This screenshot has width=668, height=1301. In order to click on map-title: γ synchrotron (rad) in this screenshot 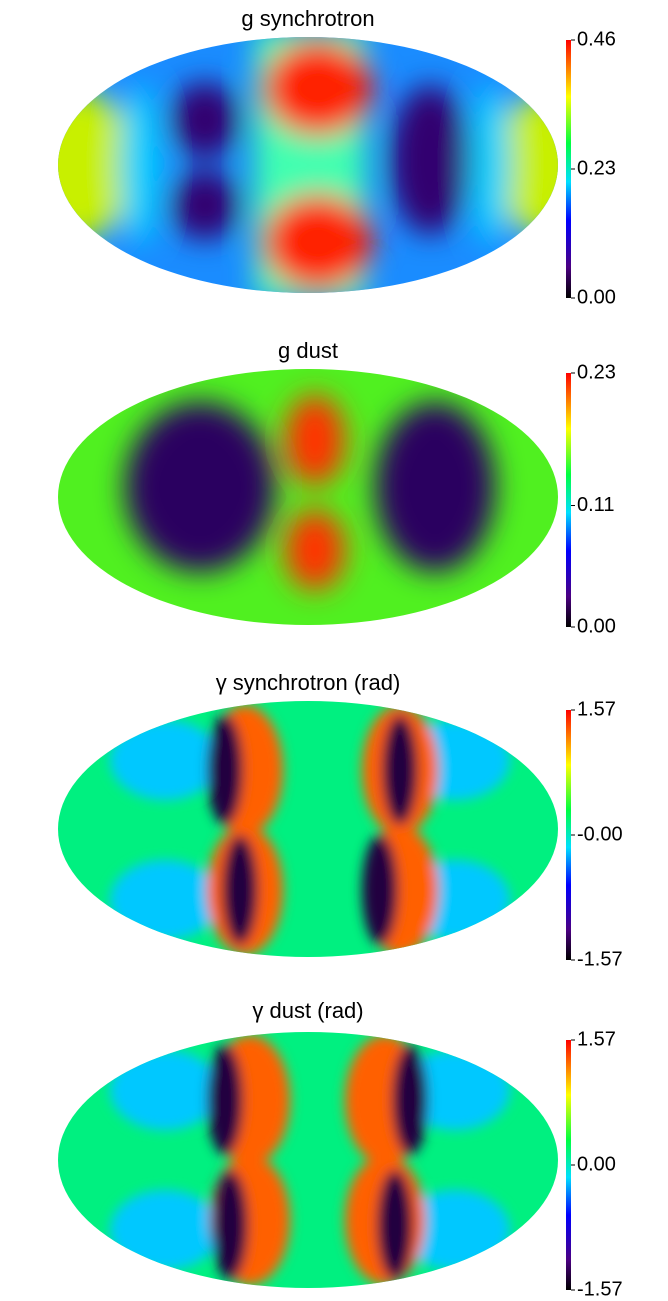, I will do `click(308, 682)`.